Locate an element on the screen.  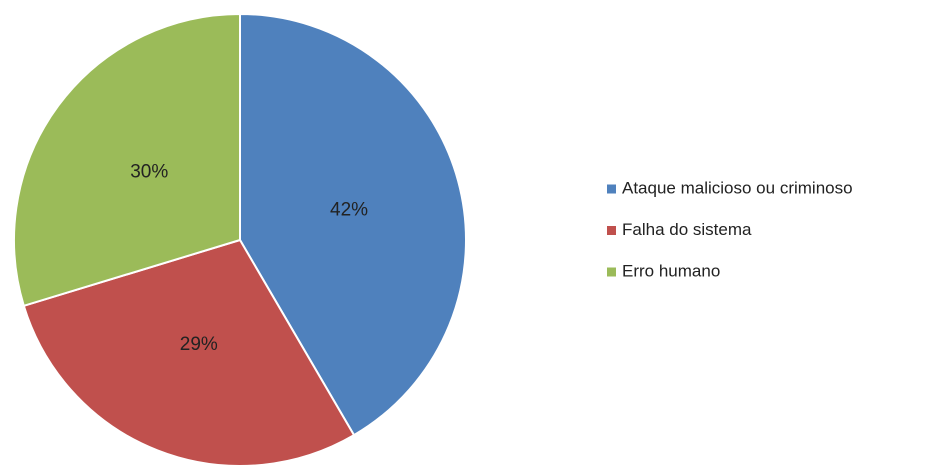
data-label: 29% is located at coordinates (199, 344).